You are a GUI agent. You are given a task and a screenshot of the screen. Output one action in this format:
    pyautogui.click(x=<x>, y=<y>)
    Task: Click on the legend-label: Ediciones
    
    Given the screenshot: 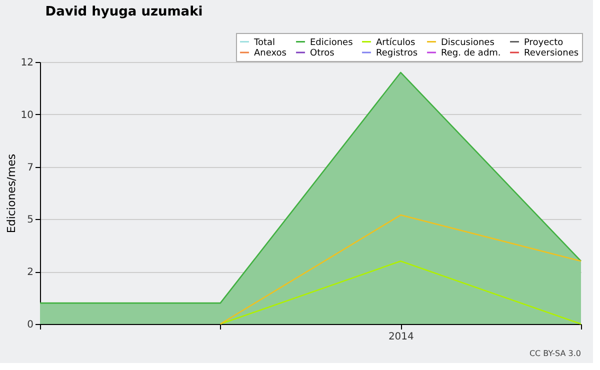 What is the action you would take?
    pyautogui.click(x=332, y=43)
    